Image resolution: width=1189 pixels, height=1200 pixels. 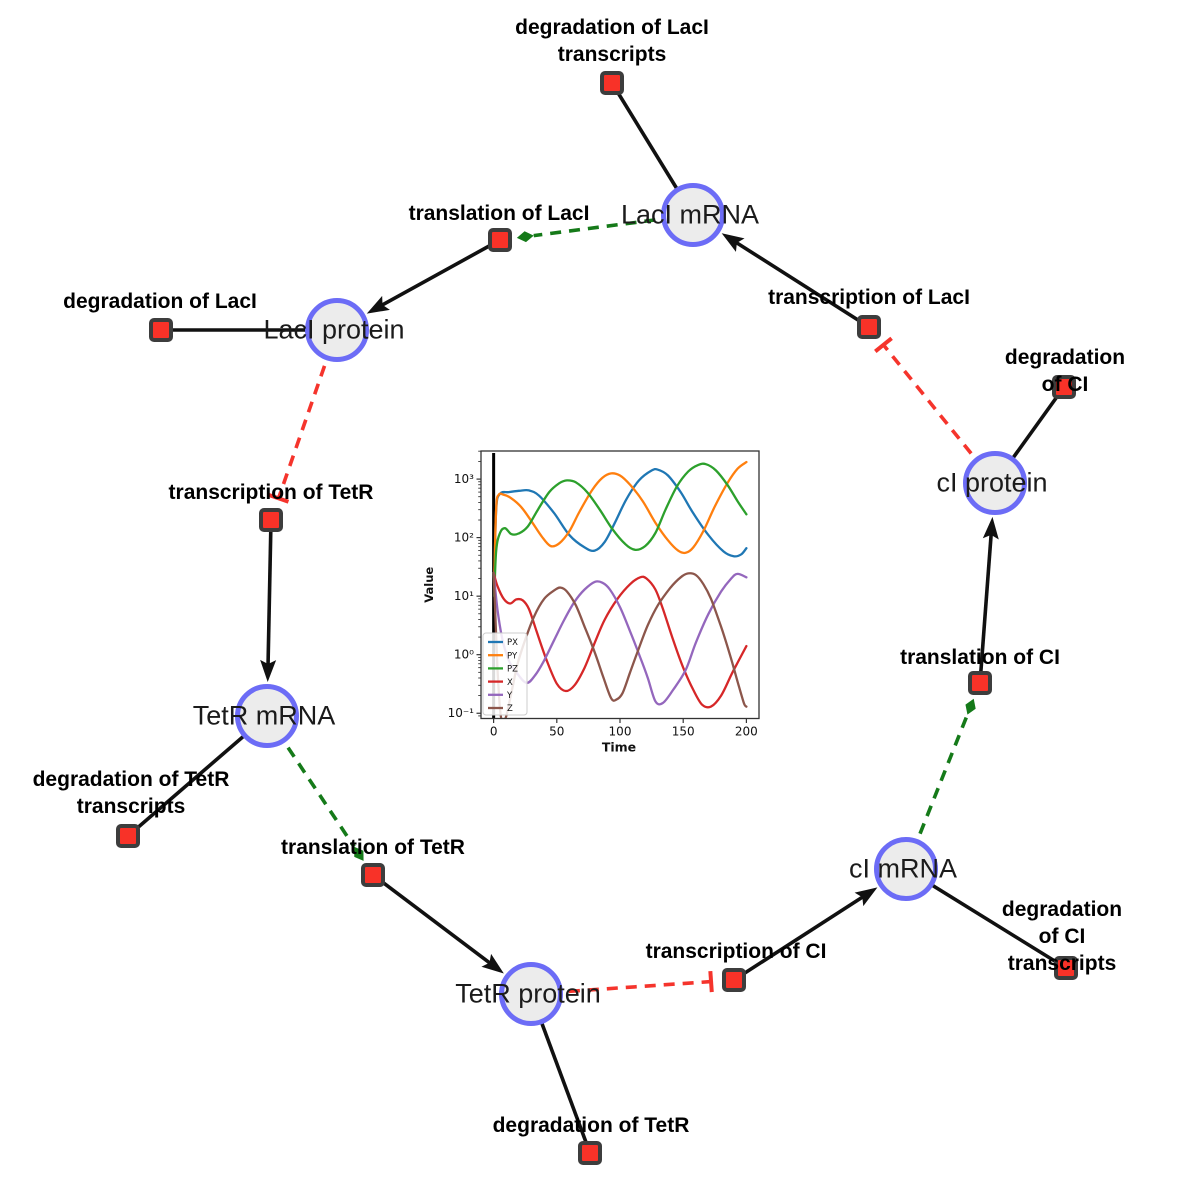 What do you see at coordinates (986, 605) in the screenshot?
I see `edge-r_transl_ci-ci_prot` at bounding box center [986, 605].